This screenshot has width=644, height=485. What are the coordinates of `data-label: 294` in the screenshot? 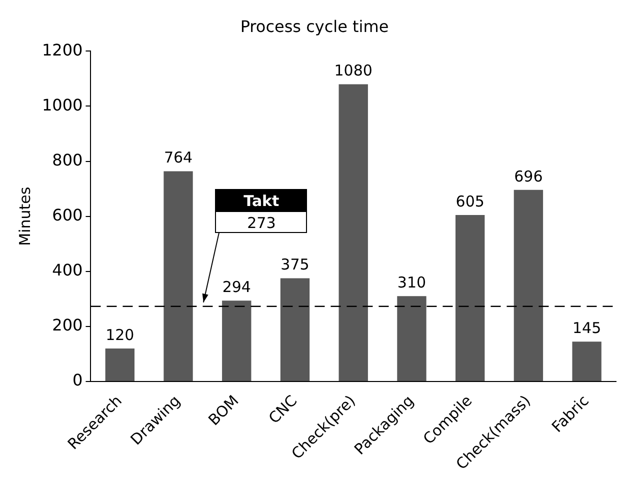 It's located at (236, 287).